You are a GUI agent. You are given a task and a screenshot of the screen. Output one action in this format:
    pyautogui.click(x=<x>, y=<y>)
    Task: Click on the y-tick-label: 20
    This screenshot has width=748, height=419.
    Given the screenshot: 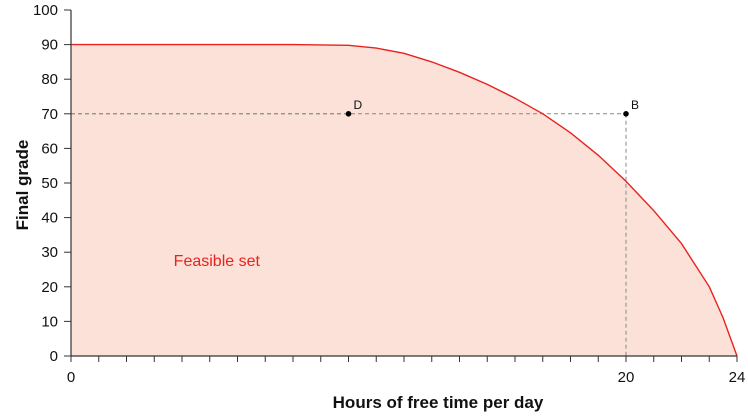 What is the action you would take?
    pyautogui.click(x=49, y=287)
    